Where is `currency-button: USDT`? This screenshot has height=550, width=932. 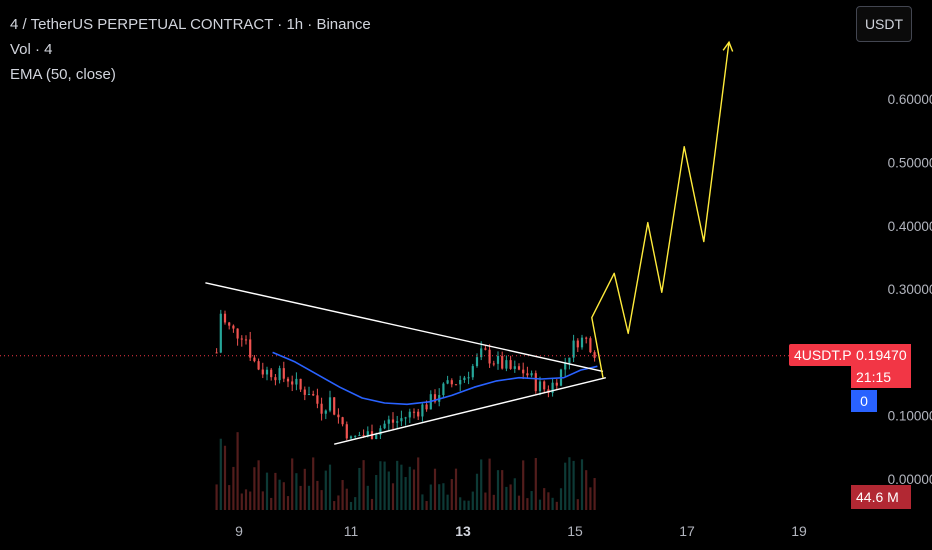
currency-button: USDT is located at coordinates (884, 24).